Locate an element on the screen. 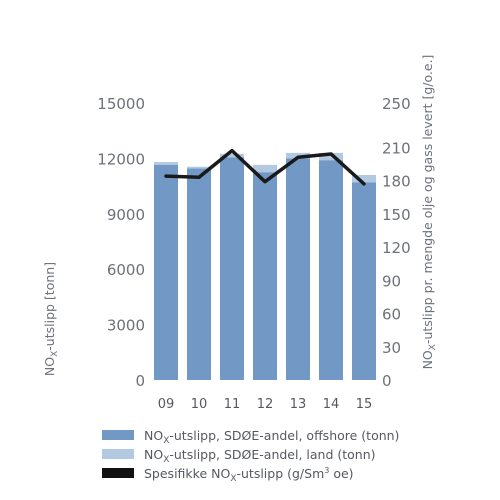  left-tick-label: 0 is located at coordinates (140, 381).